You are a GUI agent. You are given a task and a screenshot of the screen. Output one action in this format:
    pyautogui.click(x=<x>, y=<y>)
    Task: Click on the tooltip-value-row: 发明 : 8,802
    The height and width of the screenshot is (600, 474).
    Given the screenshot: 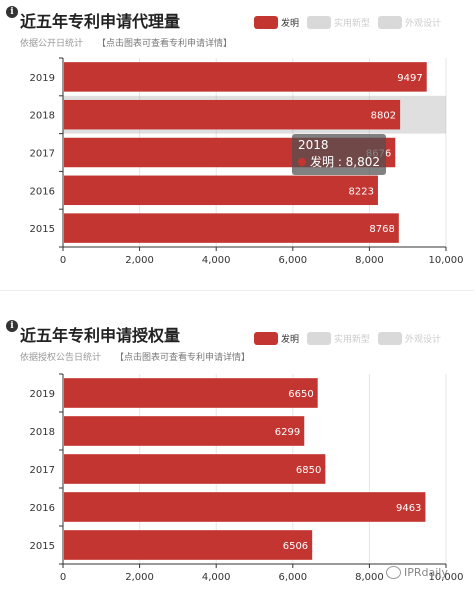 What is the action you would take?
    pyautogui.click(x=339, y=162)
    